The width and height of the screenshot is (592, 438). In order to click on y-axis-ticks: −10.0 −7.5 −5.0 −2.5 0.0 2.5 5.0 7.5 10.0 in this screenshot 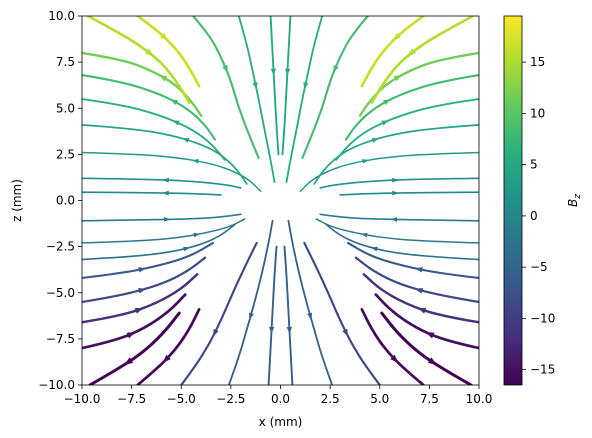, I will do `click(60, 200)`.